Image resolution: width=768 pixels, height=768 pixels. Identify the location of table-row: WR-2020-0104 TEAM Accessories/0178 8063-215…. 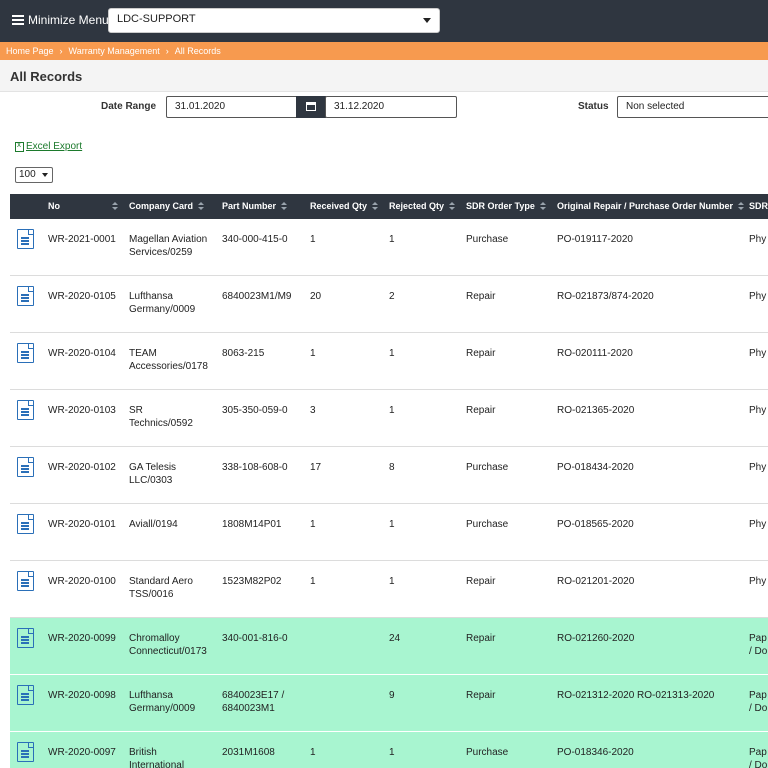
(389, 361).